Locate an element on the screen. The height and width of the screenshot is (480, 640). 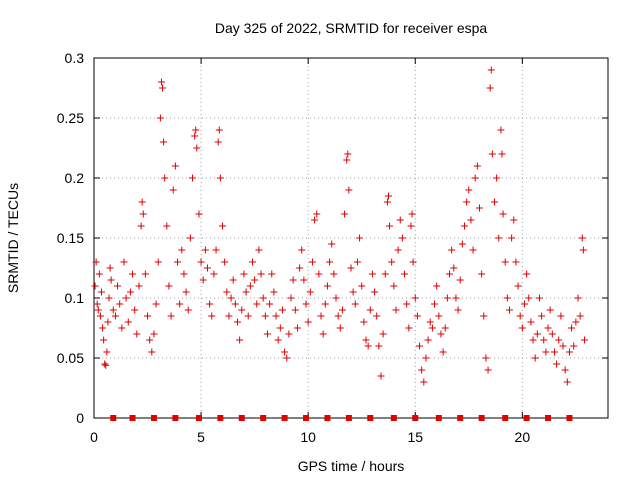
y-tick-label: 0.15 is located at coordinates (70, 238).